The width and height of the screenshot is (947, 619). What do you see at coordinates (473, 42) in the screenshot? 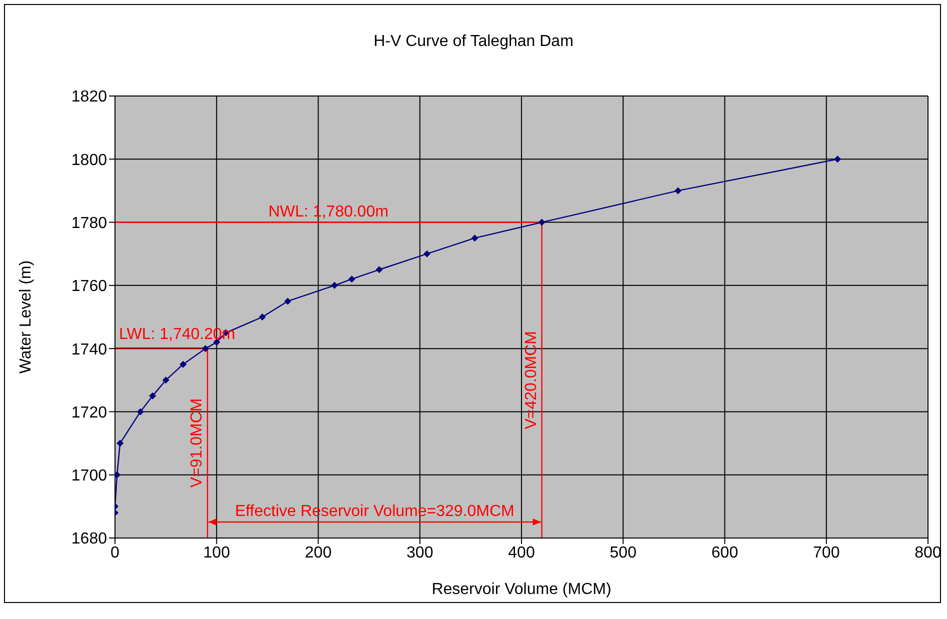
I see `chart-title: H-V Curve of Taleghan Dam` at bounding box center [473, 42].